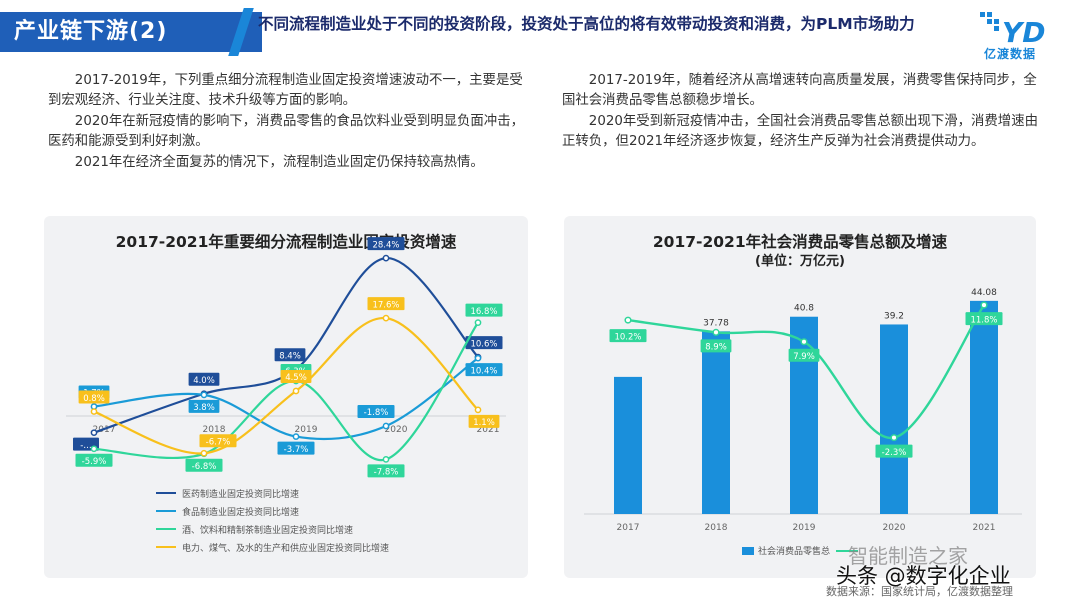 The height and width of the screenshot is (608, 1080). What do you see at coordinates (716, 348) in the screenshot?
I see `data-label: 8.9%` at bounding box center [716, 348].